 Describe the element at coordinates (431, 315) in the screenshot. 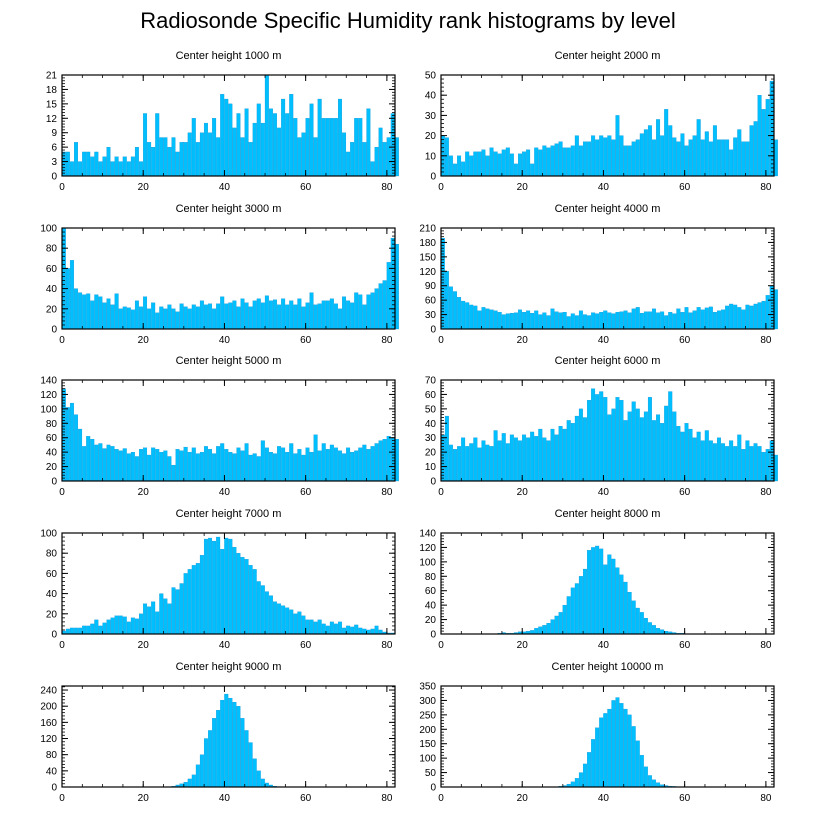

I see `y-tick-label: 30` at that location.